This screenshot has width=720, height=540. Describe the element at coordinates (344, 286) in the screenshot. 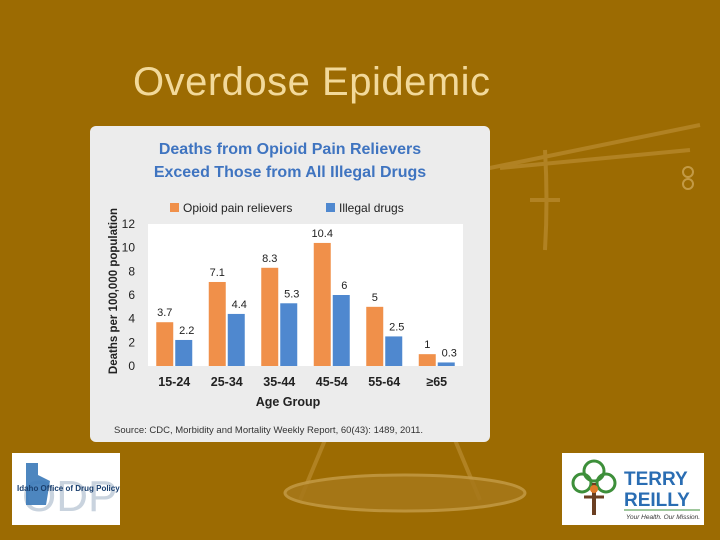

I see `data-label-illegal-45-54: 6` at that location.